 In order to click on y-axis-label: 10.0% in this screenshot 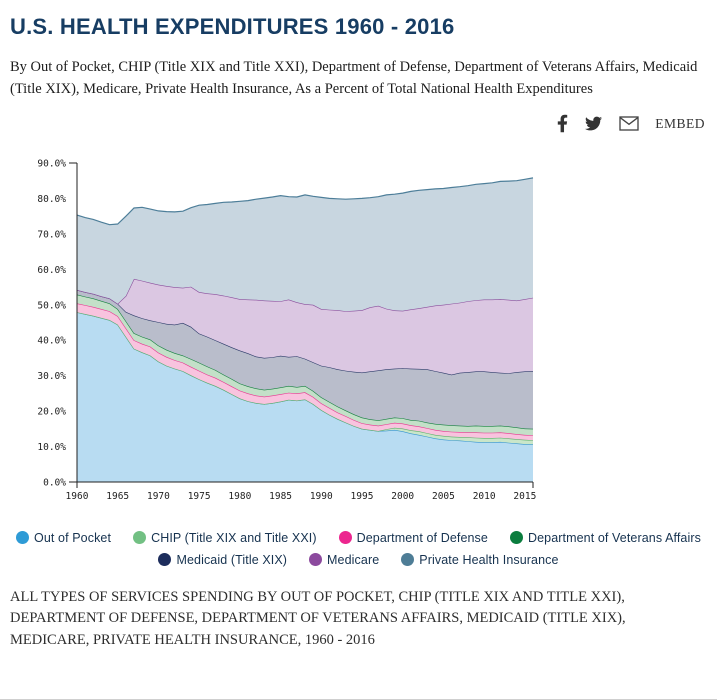, I will do `click(51, 447)`.